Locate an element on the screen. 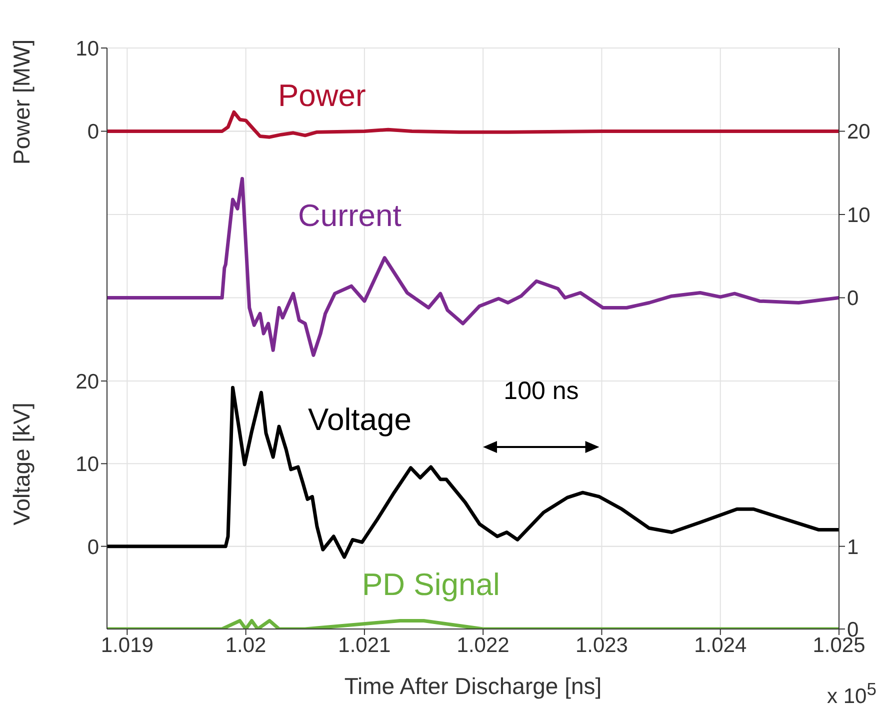  x-tick-label: 1.022 is located at coordinates (483, 645).